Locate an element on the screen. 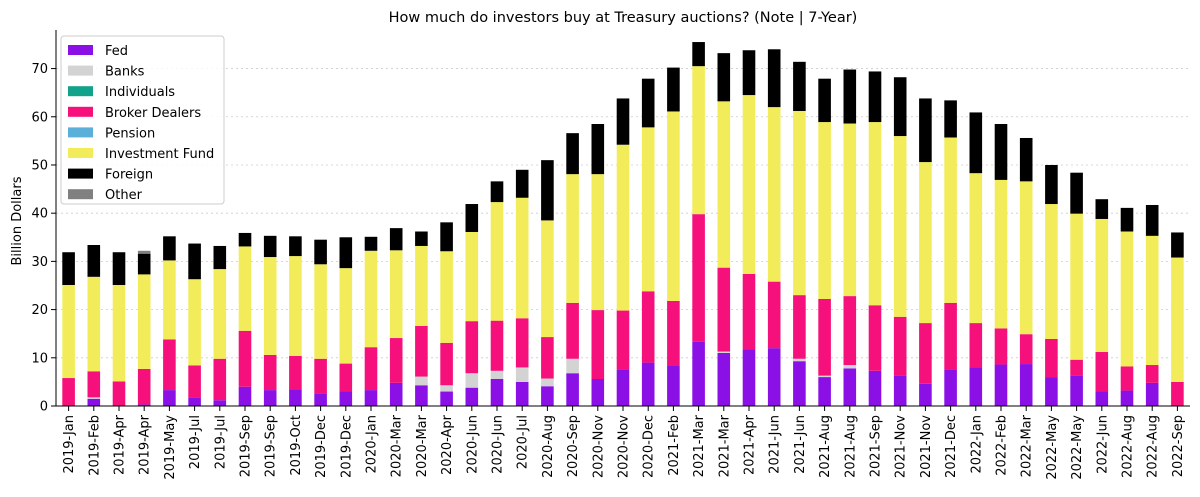 Image resolution: width=1200 pixels, height=497 pixels. x-tick-label: 2020-Nov is located at coordinates (624, 446).